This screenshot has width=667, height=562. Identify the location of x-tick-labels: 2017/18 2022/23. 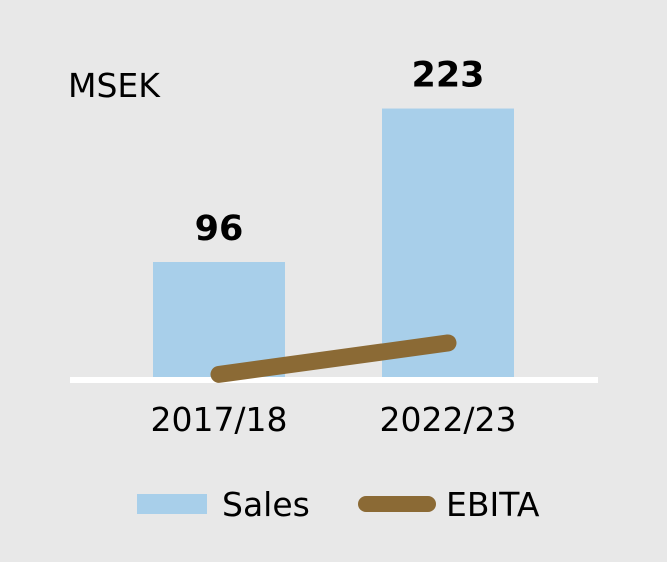
(333, 419).